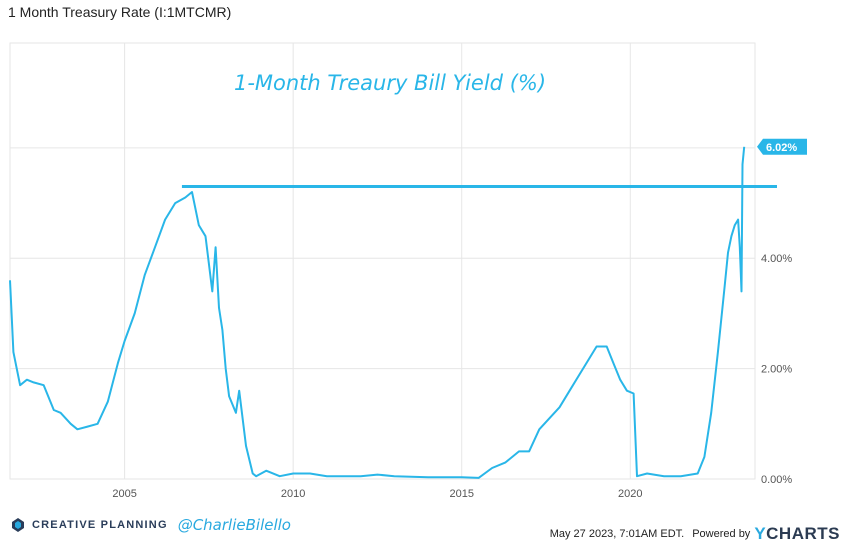  Describe the element at coordinates (803, 533) in the screenshot. I see `ycharts-logo-rest: CHARTS` at that location.